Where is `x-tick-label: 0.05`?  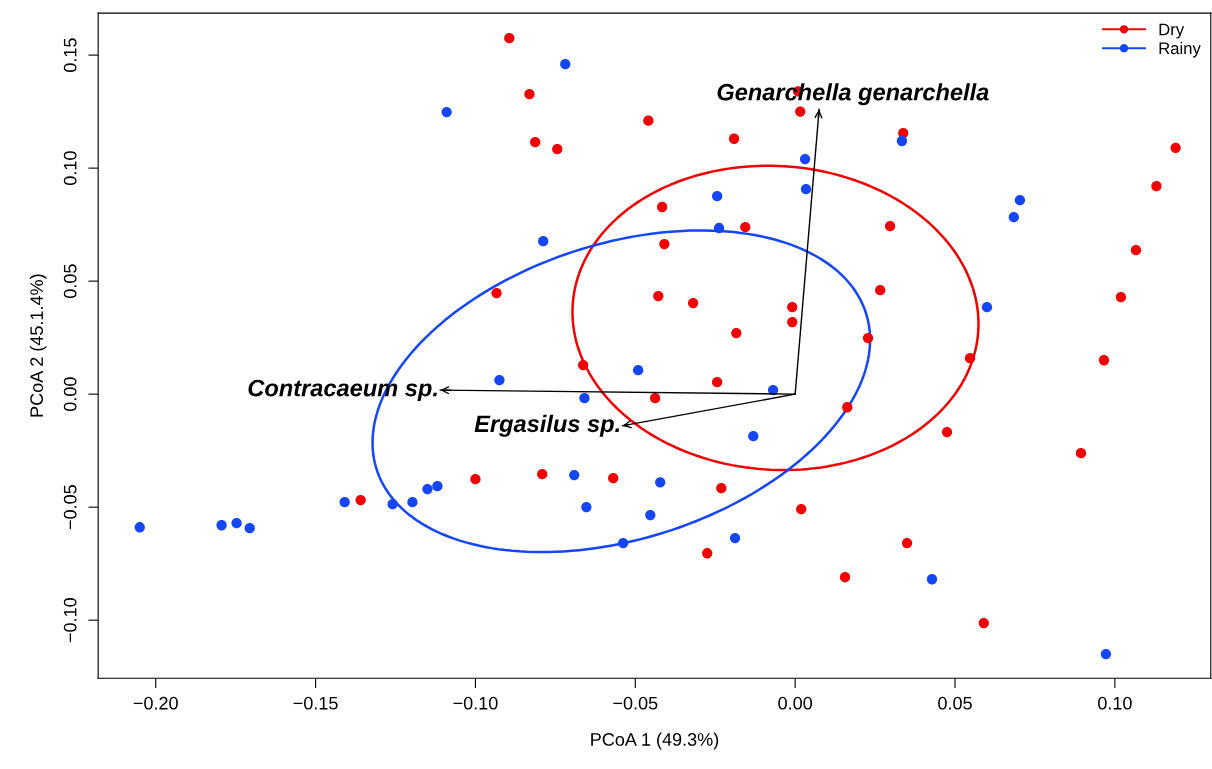
x-tick-label: 0.05 is located at coordinates (955, 703).